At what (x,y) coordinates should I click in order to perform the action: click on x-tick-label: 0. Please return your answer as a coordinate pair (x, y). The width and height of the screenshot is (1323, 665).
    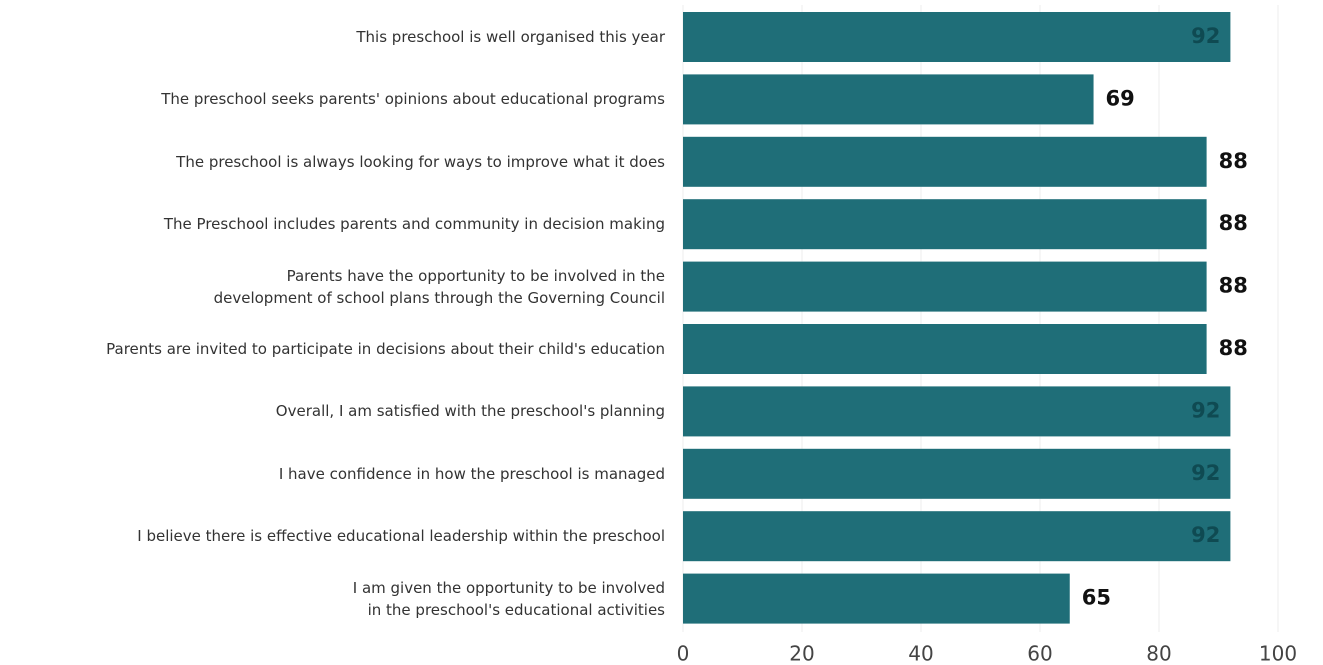
    Looking at the image, I should click on (683, 653).